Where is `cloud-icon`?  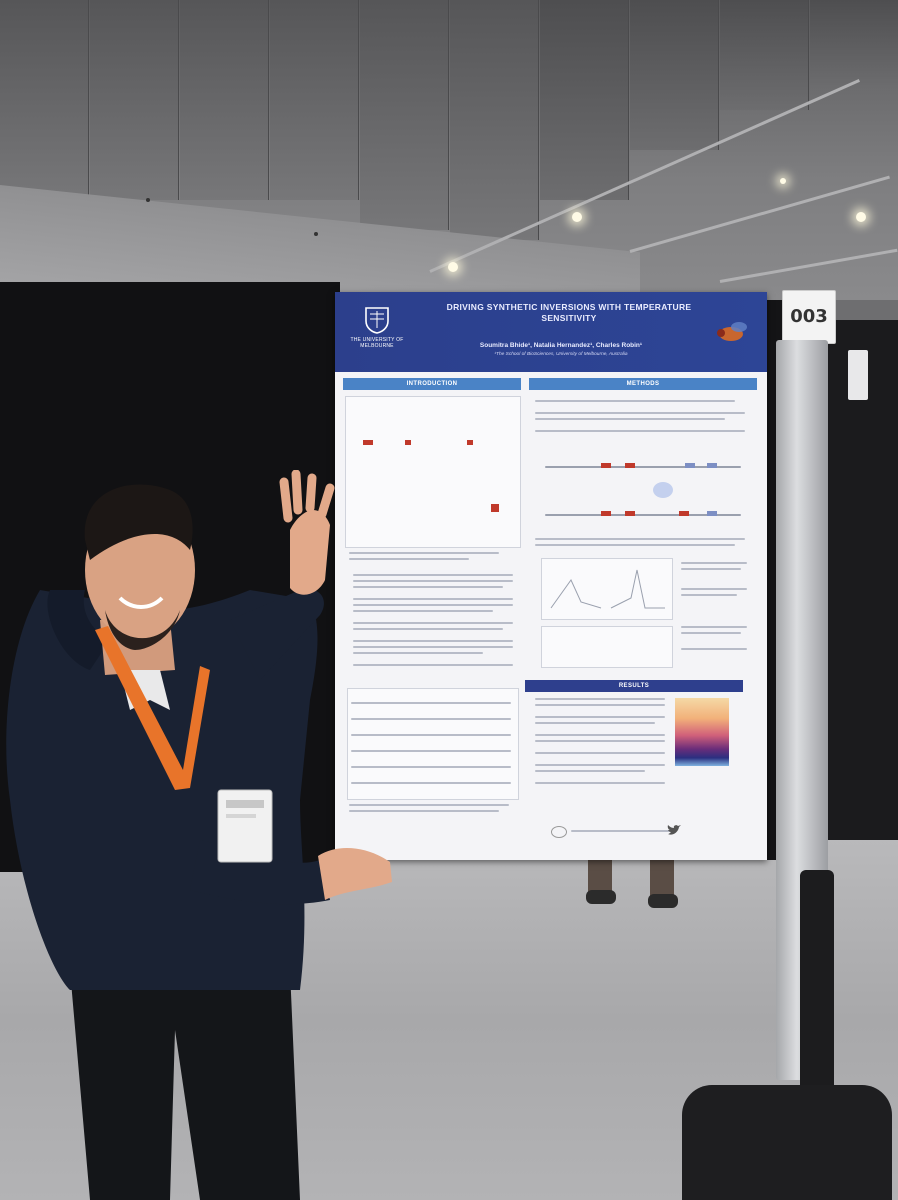 cloud-icon is located at coordinates (663, 490).